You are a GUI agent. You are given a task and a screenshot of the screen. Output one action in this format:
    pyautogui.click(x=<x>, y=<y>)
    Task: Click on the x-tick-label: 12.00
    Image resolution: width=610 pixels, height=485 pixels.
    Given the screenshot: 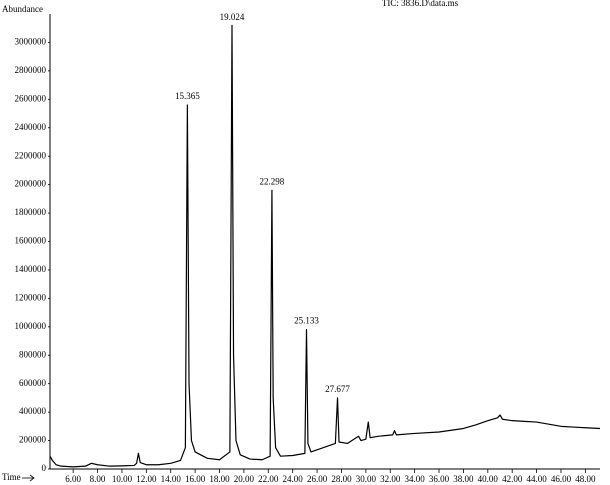 What is the action you would take?
    pyautogui.click(x=146, y=479)
    